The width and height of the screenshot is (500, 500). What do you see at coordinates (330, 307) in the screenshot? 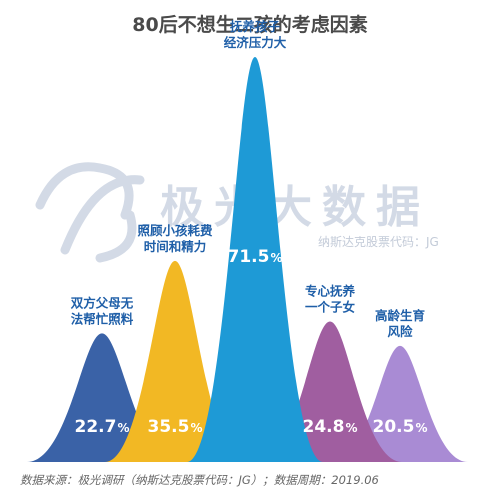
I see `category-label-4-line-2: 一个子女` at bounding box center [330, 307].